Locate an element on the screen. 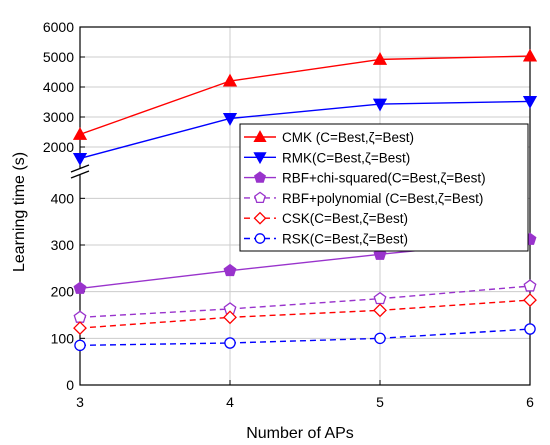 The image size is (550, 445). legend-entry: CSK(C=Best,ζ=Best) is located at coordinates (326, 218).